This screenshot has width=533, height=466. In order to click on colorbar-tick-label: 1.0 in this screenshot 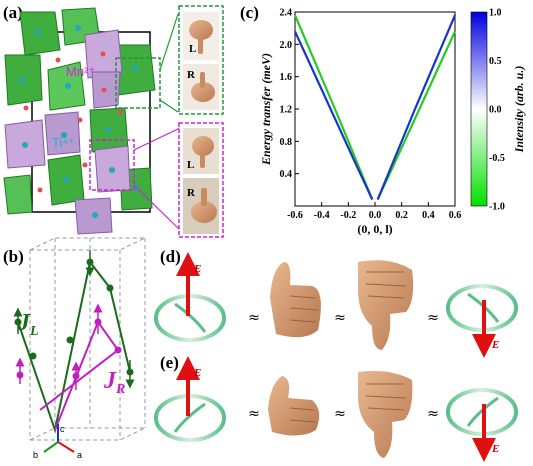, I will do `click(495, 13)`.